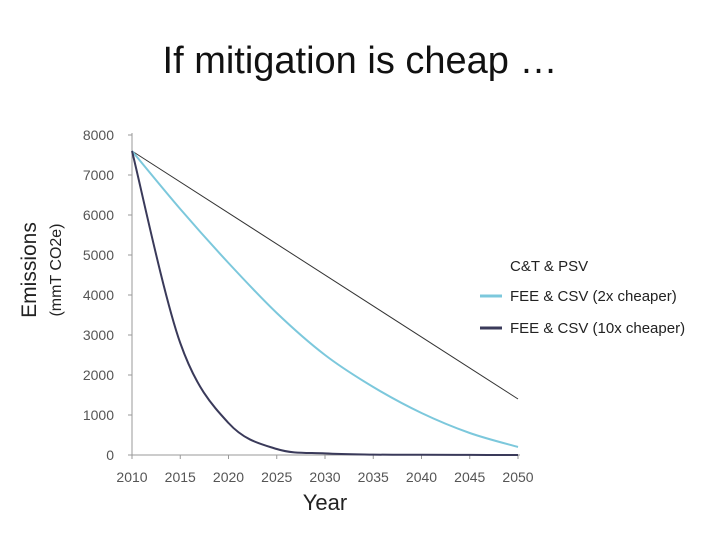 The image size is (720, 540). What do you see at coordinates (228, 477) in the screenshot?
I see `x-tick-label: 2020` at bounding box center [228, 477].